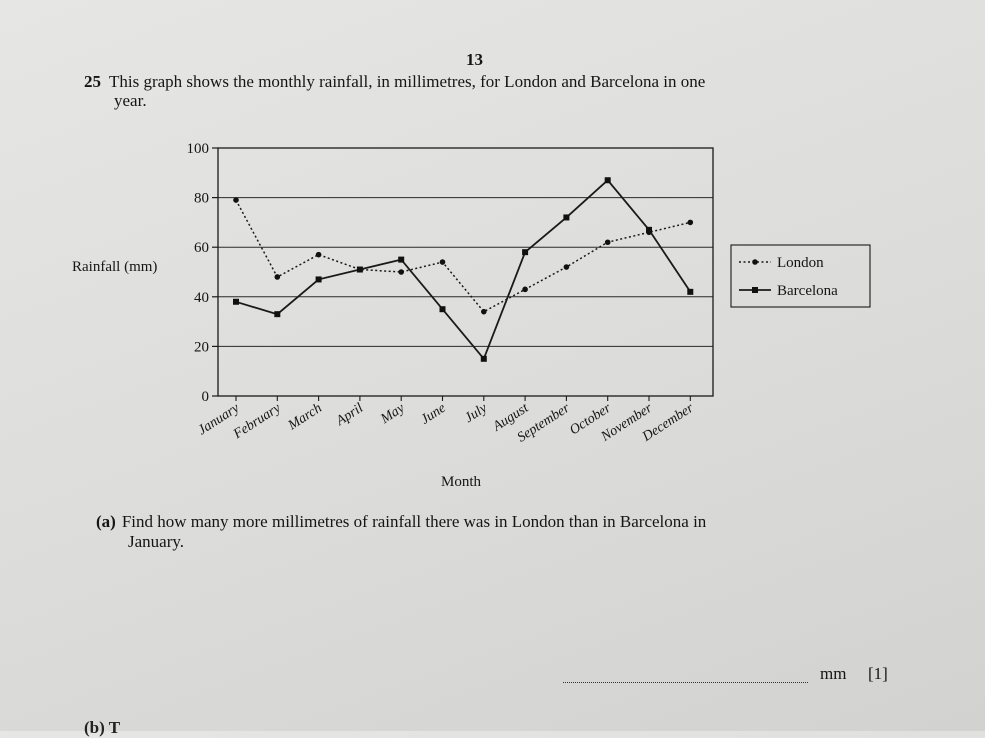  What do you see at coordinates (198, 149) in the screenshot?
I see `y-tick-label-100: 100` at bounding box center [198, 149].